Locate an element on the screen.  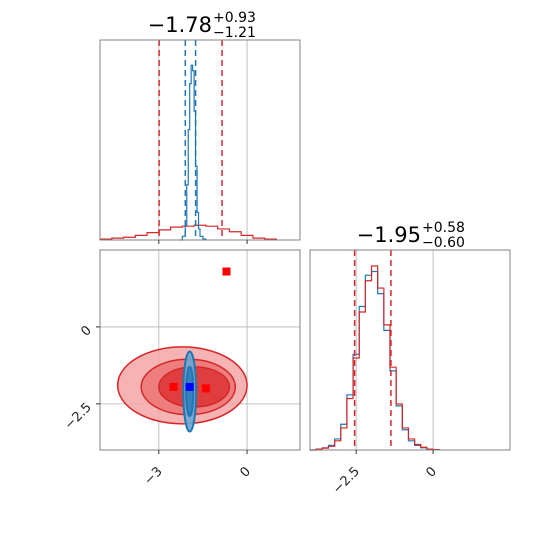
title-1-median: −1.78 is located at coordinates (180, 25).